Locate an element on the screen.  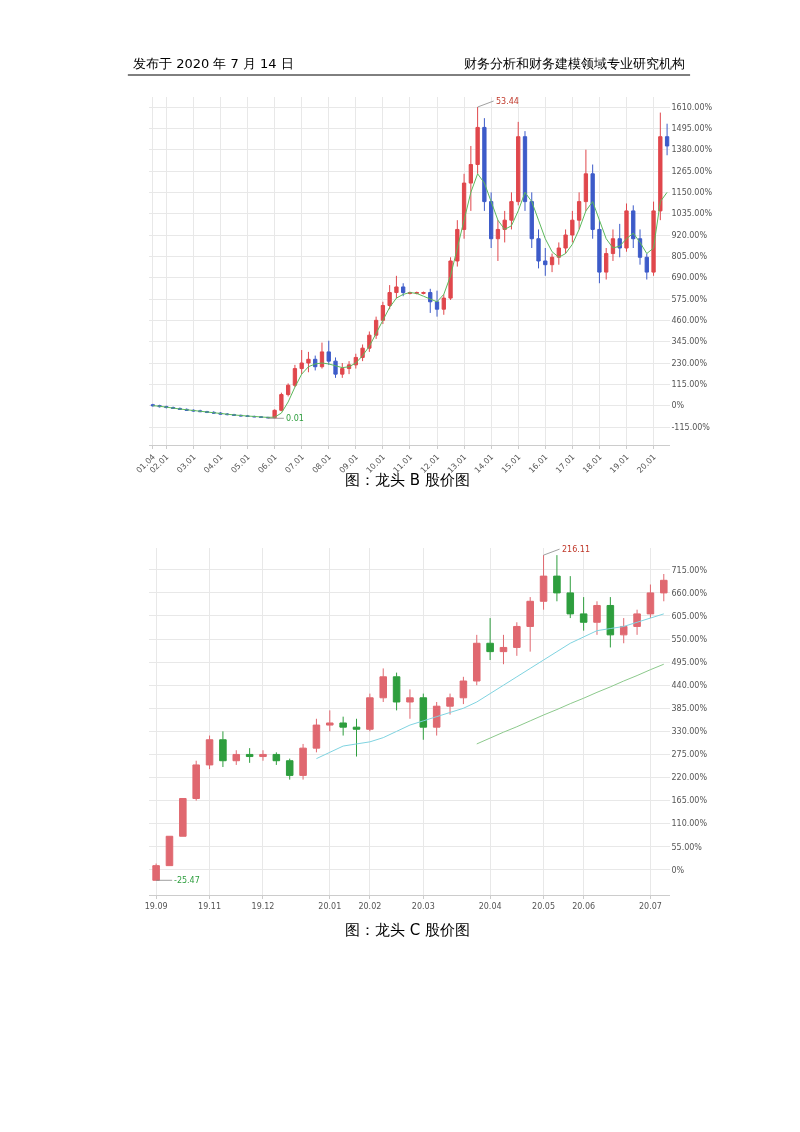
x-tick-label: 20.04 is located at coordinates (490, 906).